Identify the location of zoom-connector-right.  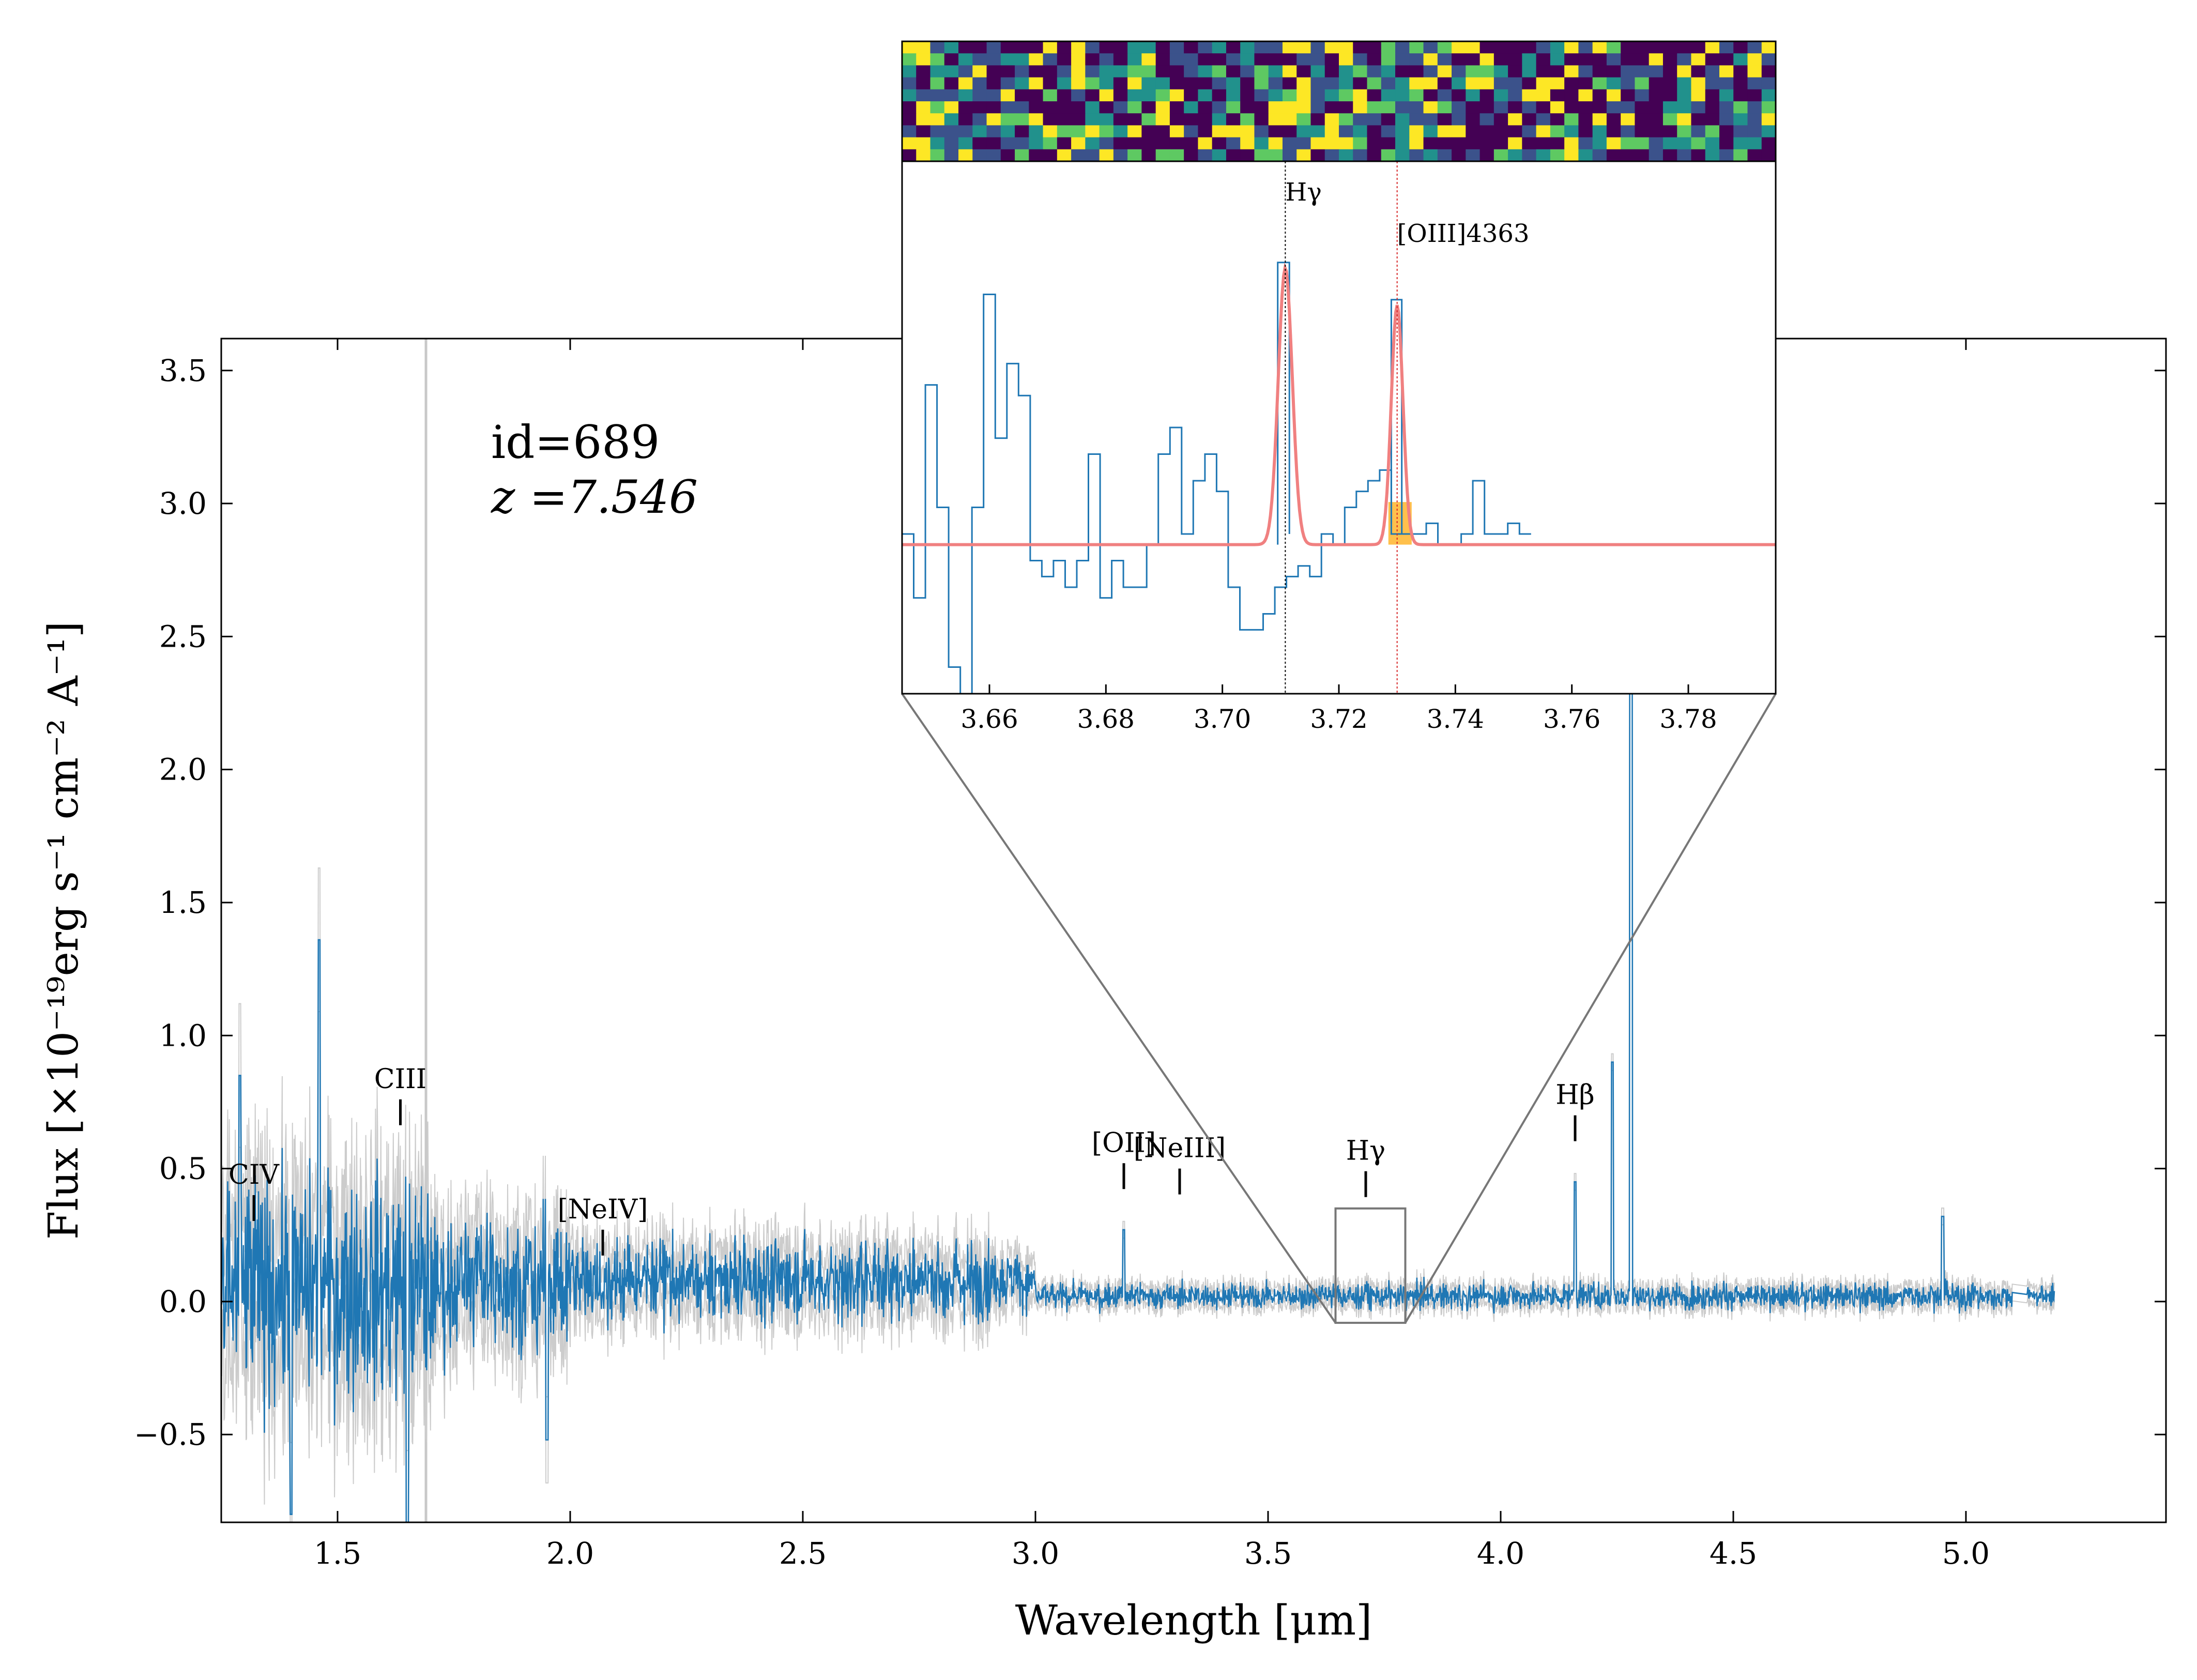
(1591, 1008).